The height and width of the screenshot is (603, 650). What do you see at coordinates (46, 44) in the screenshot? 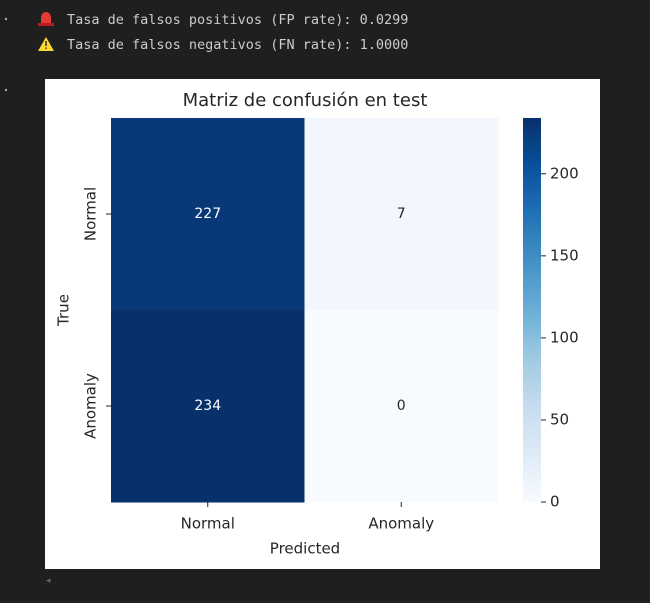
I see `warning-icon` at bounding box center [46, 44].